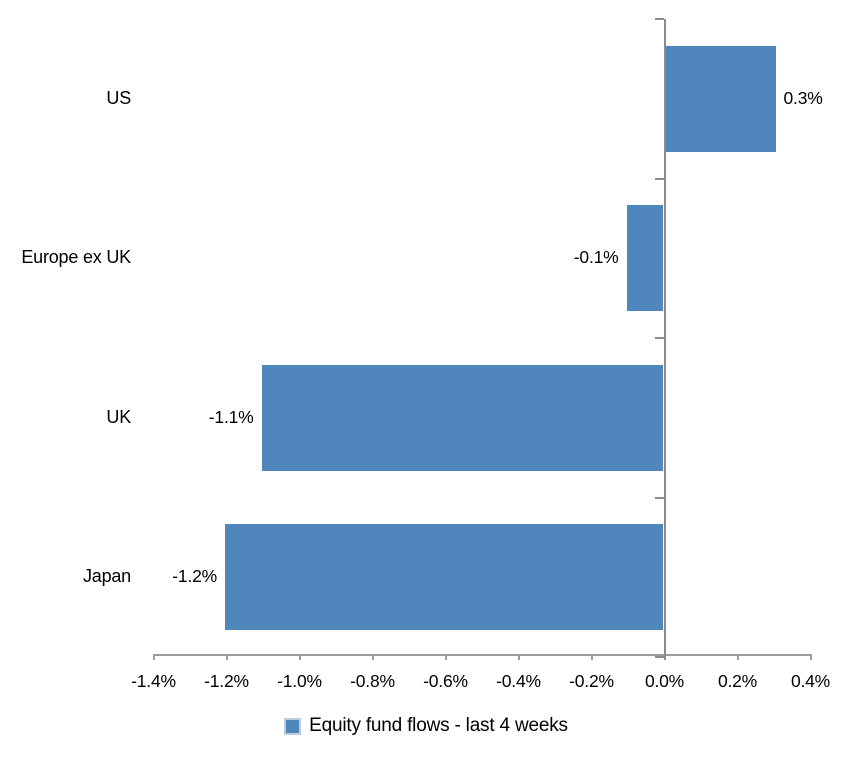 This screenshot has height=757, width=852. Describe the element at coordinates (438, 725) in the screenshot. I see `legend-label: Equity fund flows - last 4 weeks` at that location.